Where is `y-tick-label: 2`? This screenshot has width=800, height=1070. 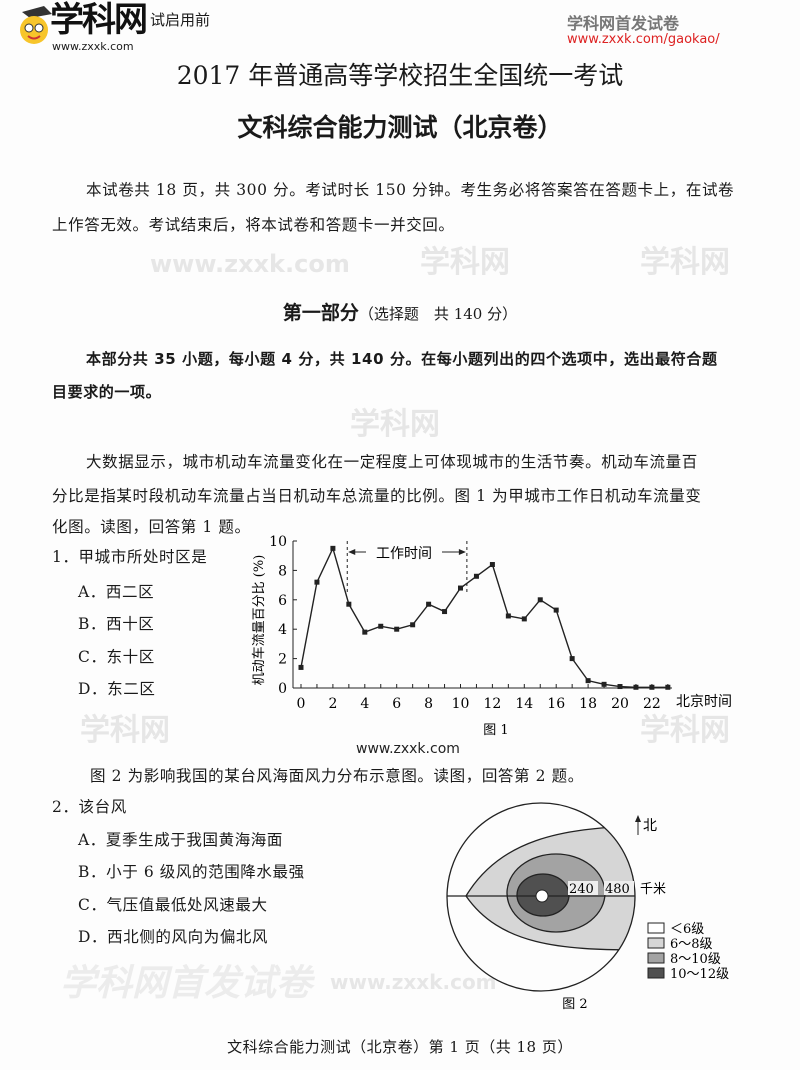 y-tick-label: 2 is located at coordinates (282, 660).